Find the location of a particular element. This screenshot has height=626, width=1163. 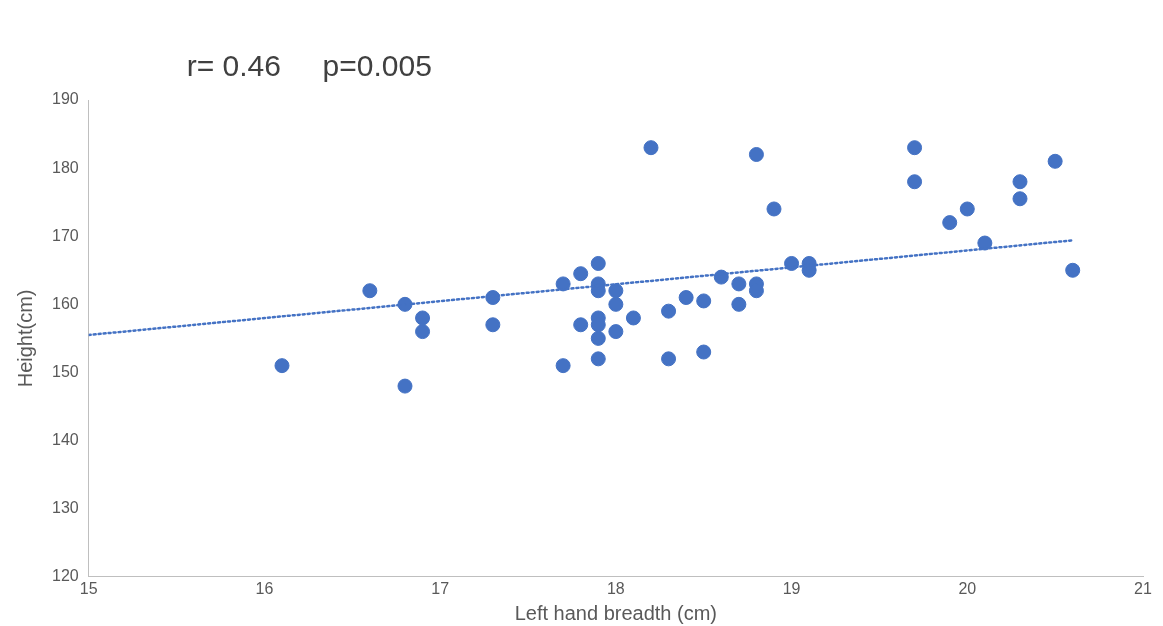

x-axis-title: Left hand breadth (cm) is located at coordinates (616, 612).